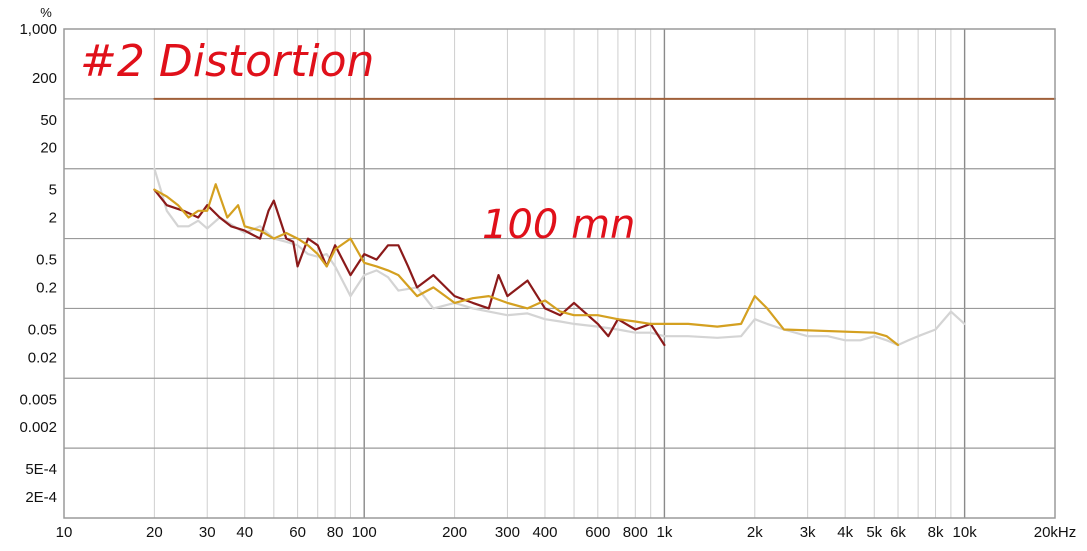  Describe the element at coordinates (53, 218) in the screenshot. I see `y-tick-label: 2` at that location.